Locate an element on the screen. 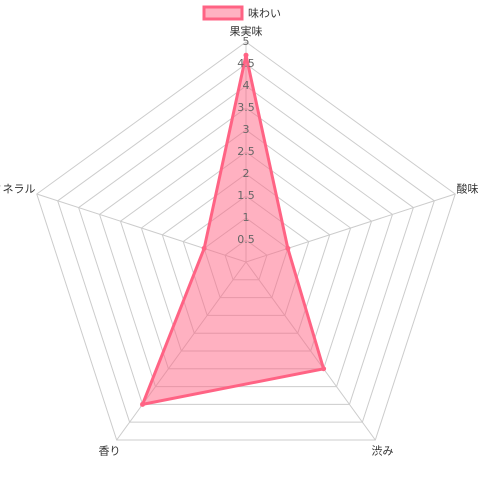  axis-label: 香り is located at coordinates (109, 450).